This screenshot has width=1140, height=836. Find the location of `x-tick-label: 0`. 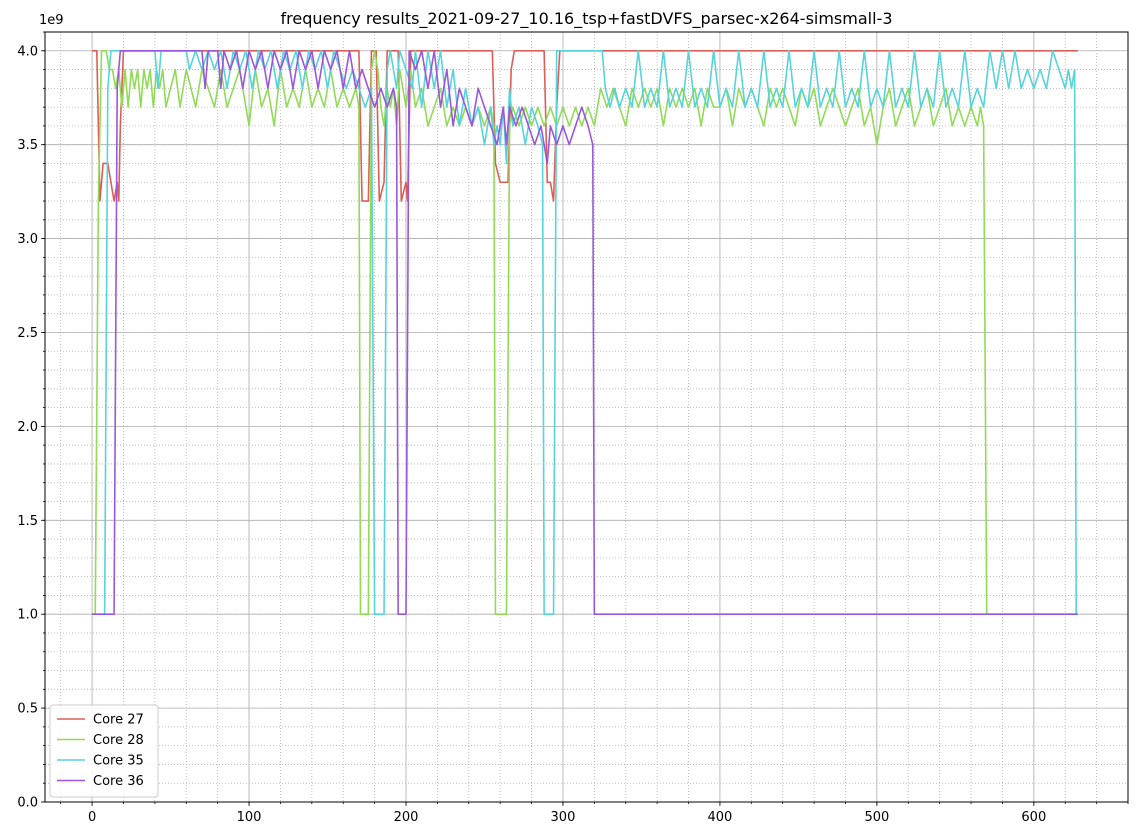

x-tick-label: 0 is located at coordinates (92, 817).